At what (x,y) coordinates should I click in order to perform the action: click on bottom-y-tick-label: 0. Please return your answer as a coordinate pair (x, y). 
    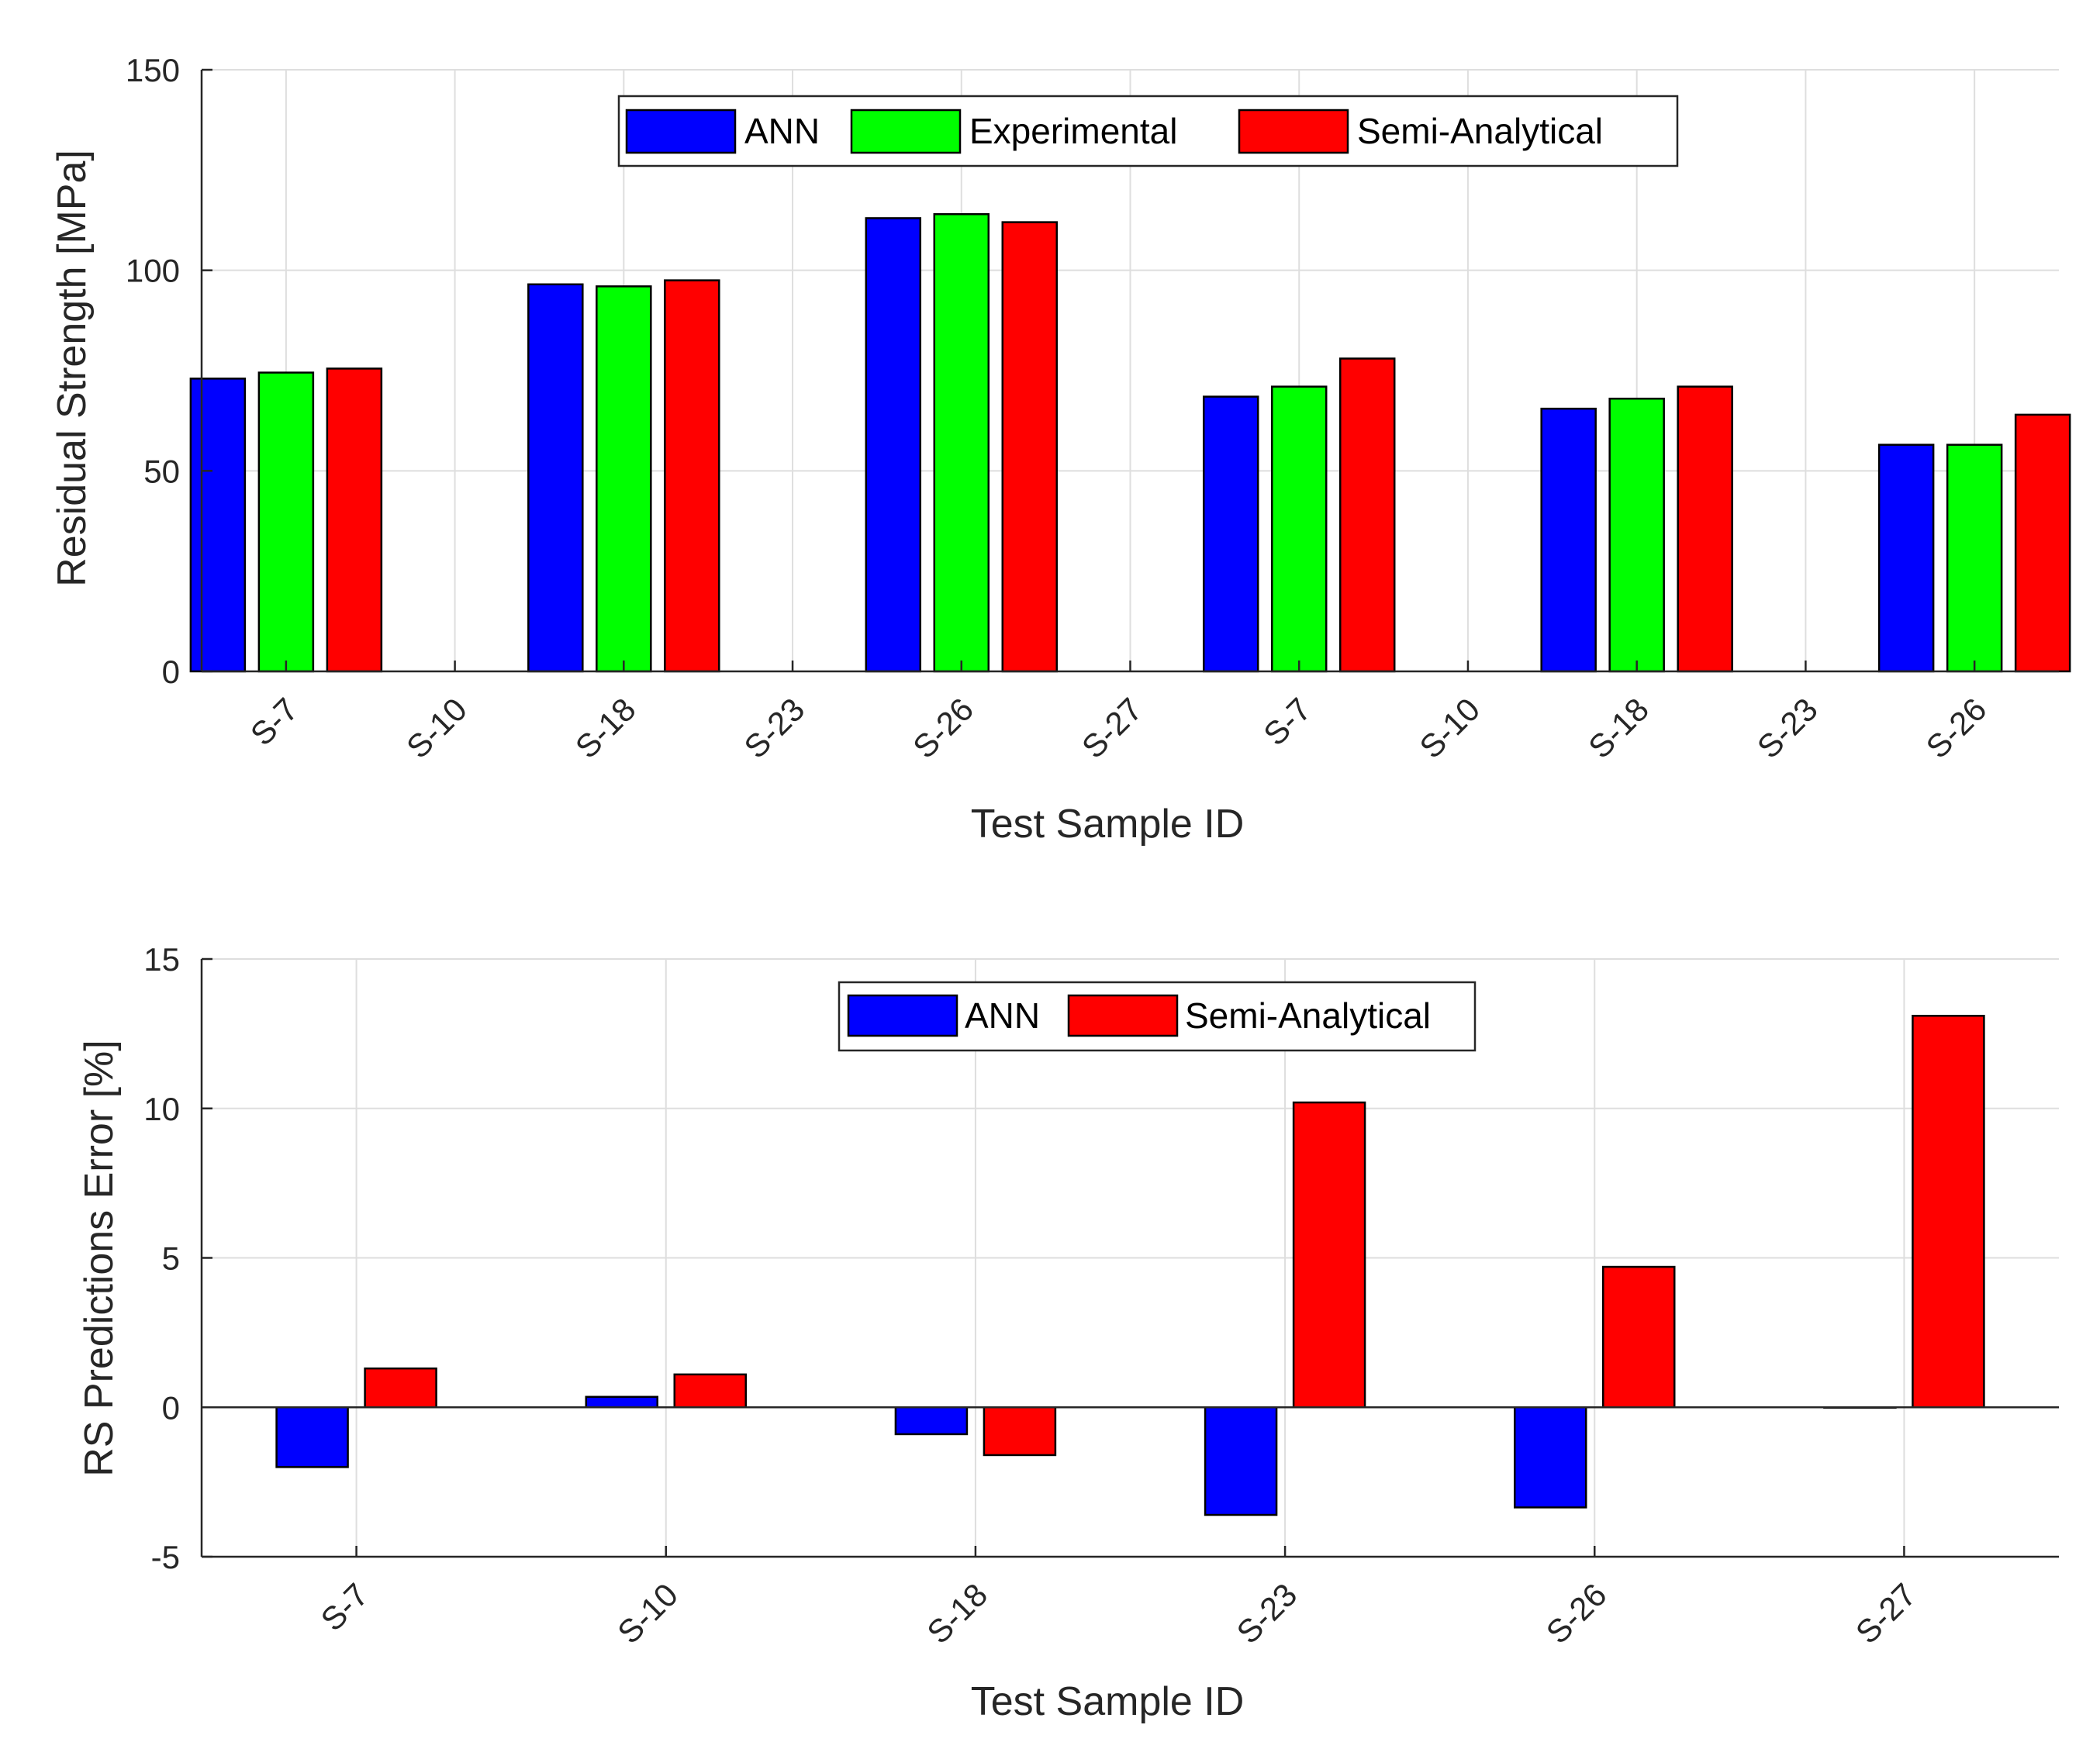
    Looking at the image, I should click on (171, 1407).